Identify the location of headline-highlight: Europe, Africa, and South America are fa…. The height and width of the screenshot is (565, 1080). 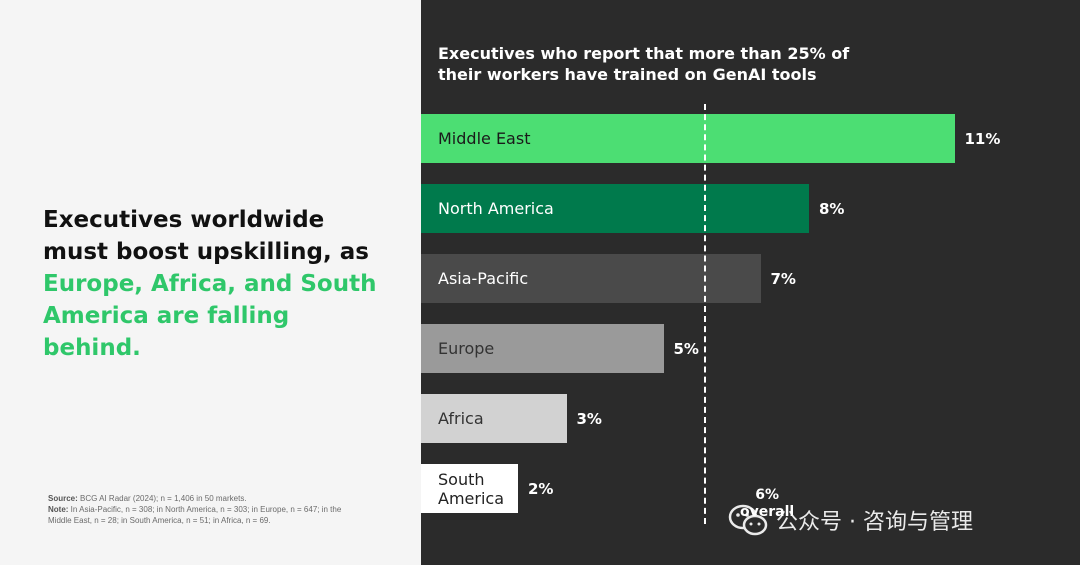
(210, 316).